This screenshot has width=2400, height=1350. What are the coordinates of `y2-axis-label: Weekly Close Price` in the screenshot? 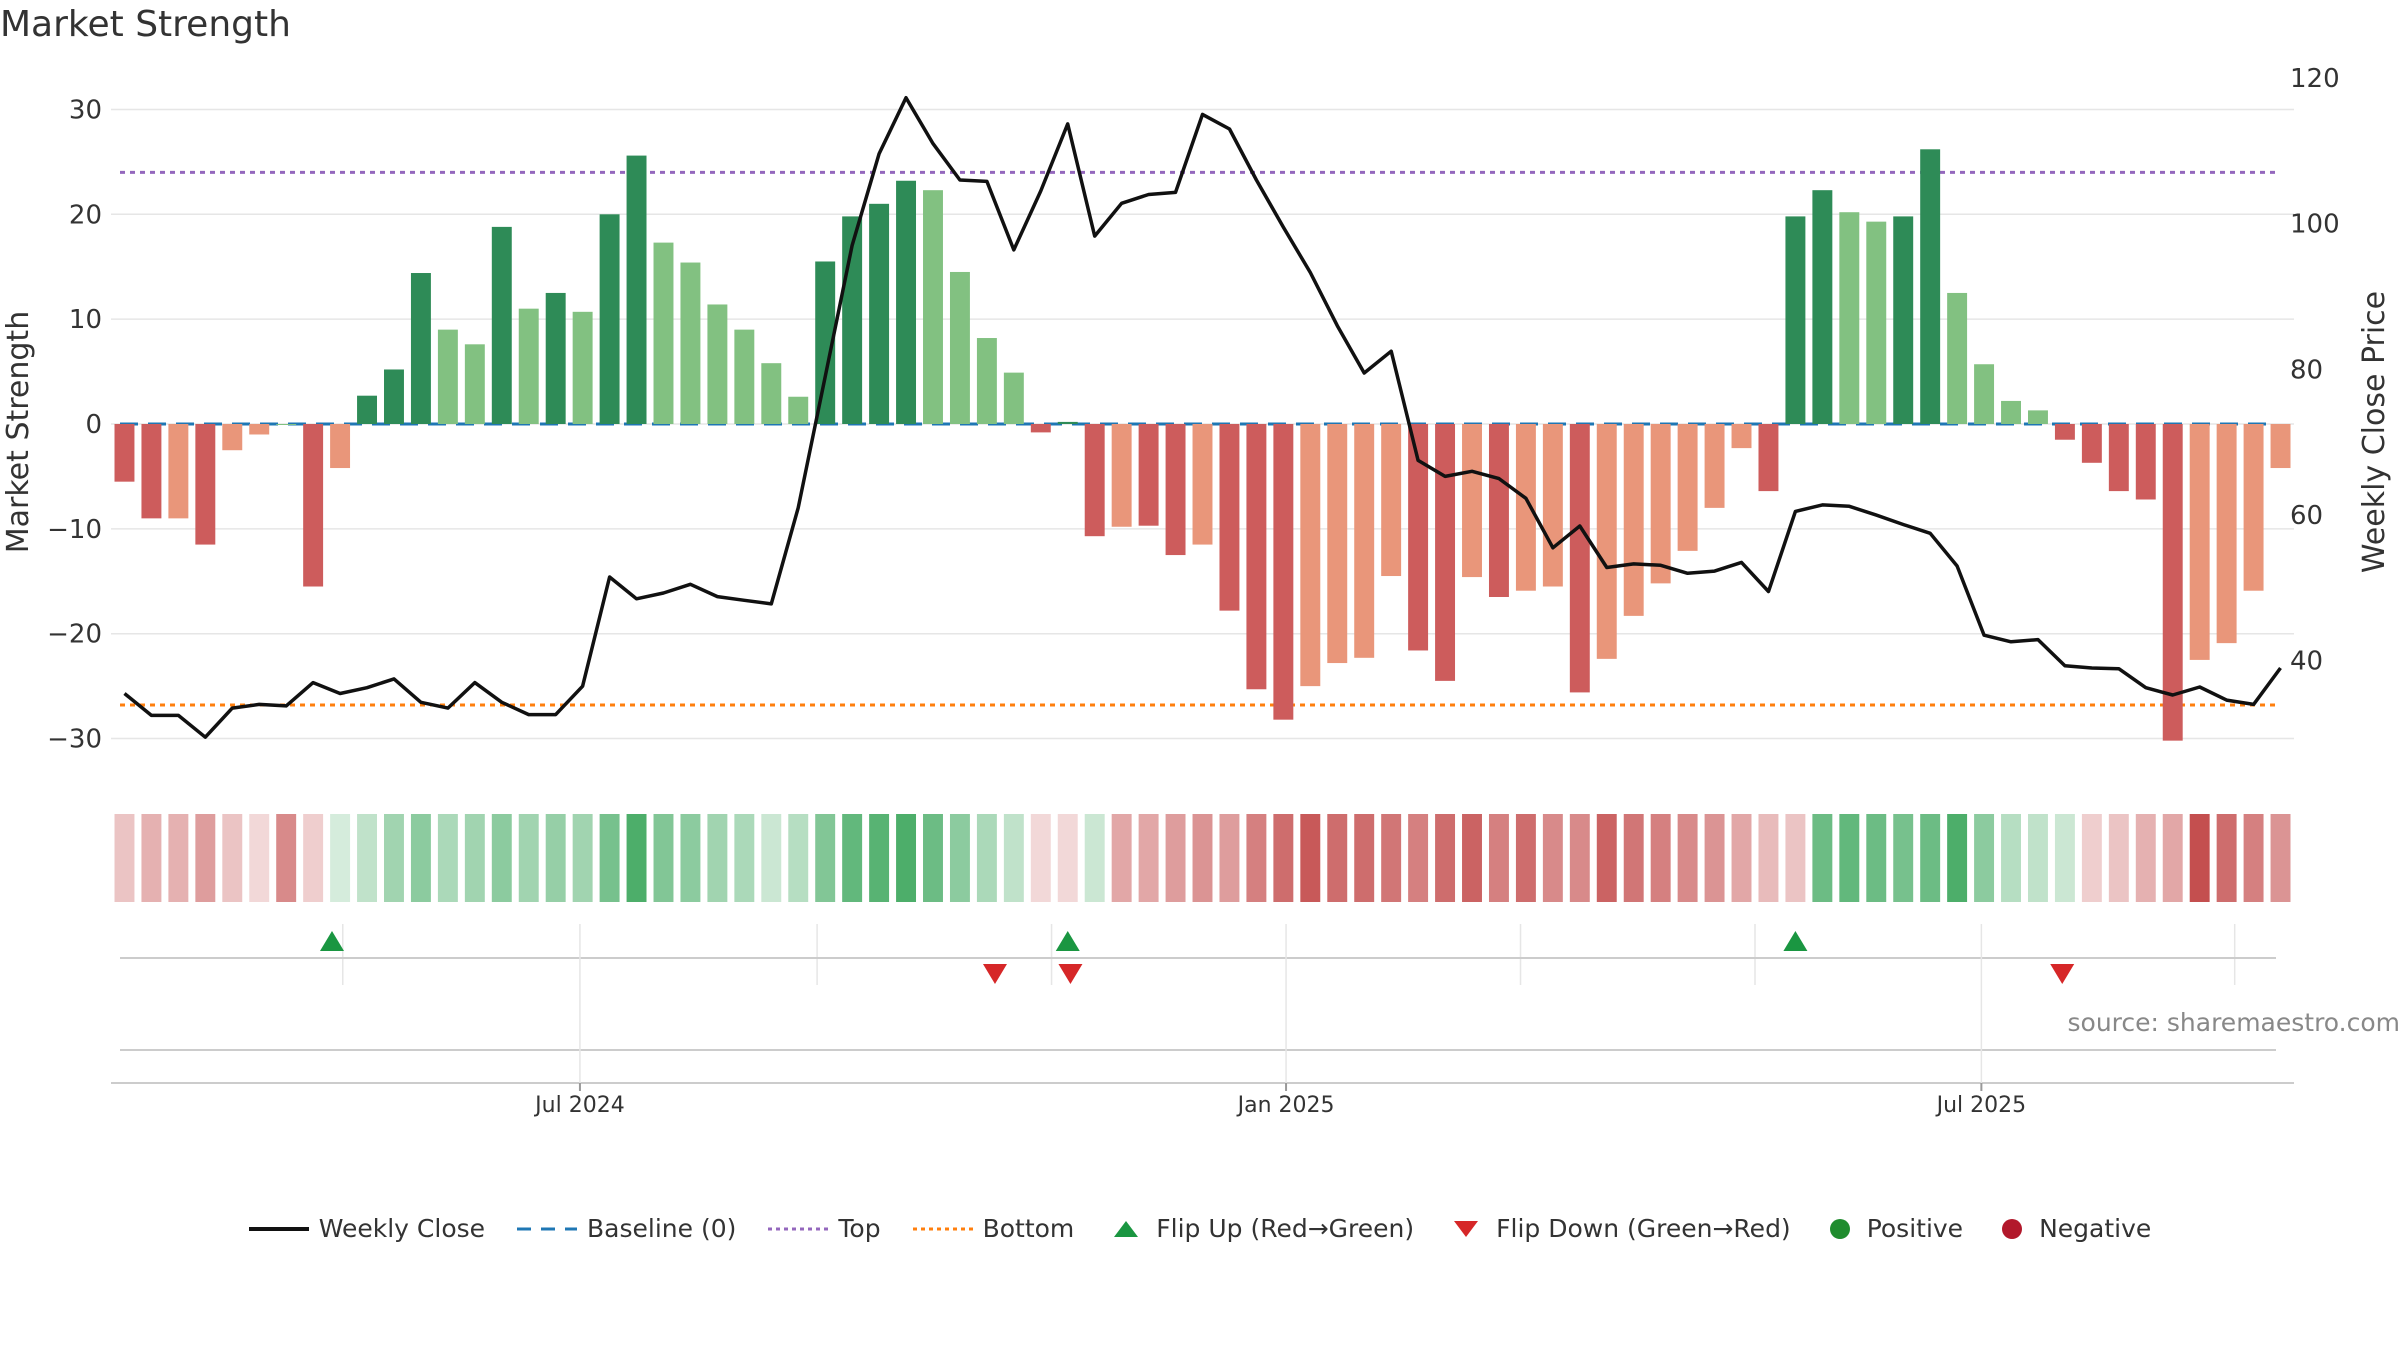 It's located at (2374, 432).